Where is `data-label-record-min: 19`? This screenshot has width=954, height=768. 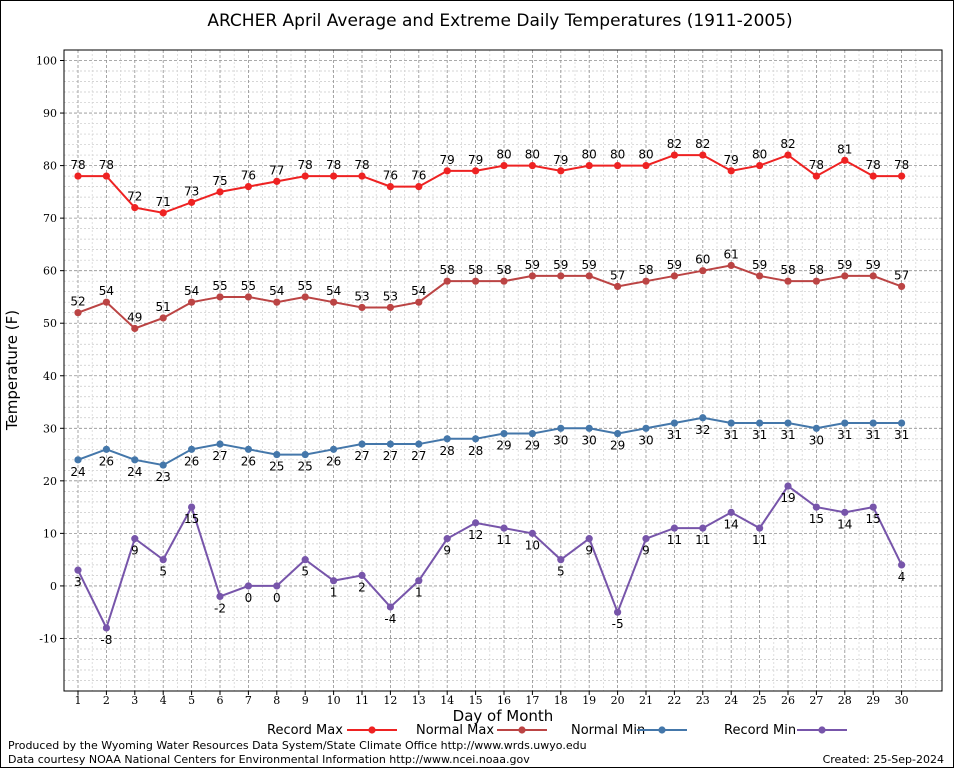
data-label-record-min: 19 is located at coordinates (787, 498).